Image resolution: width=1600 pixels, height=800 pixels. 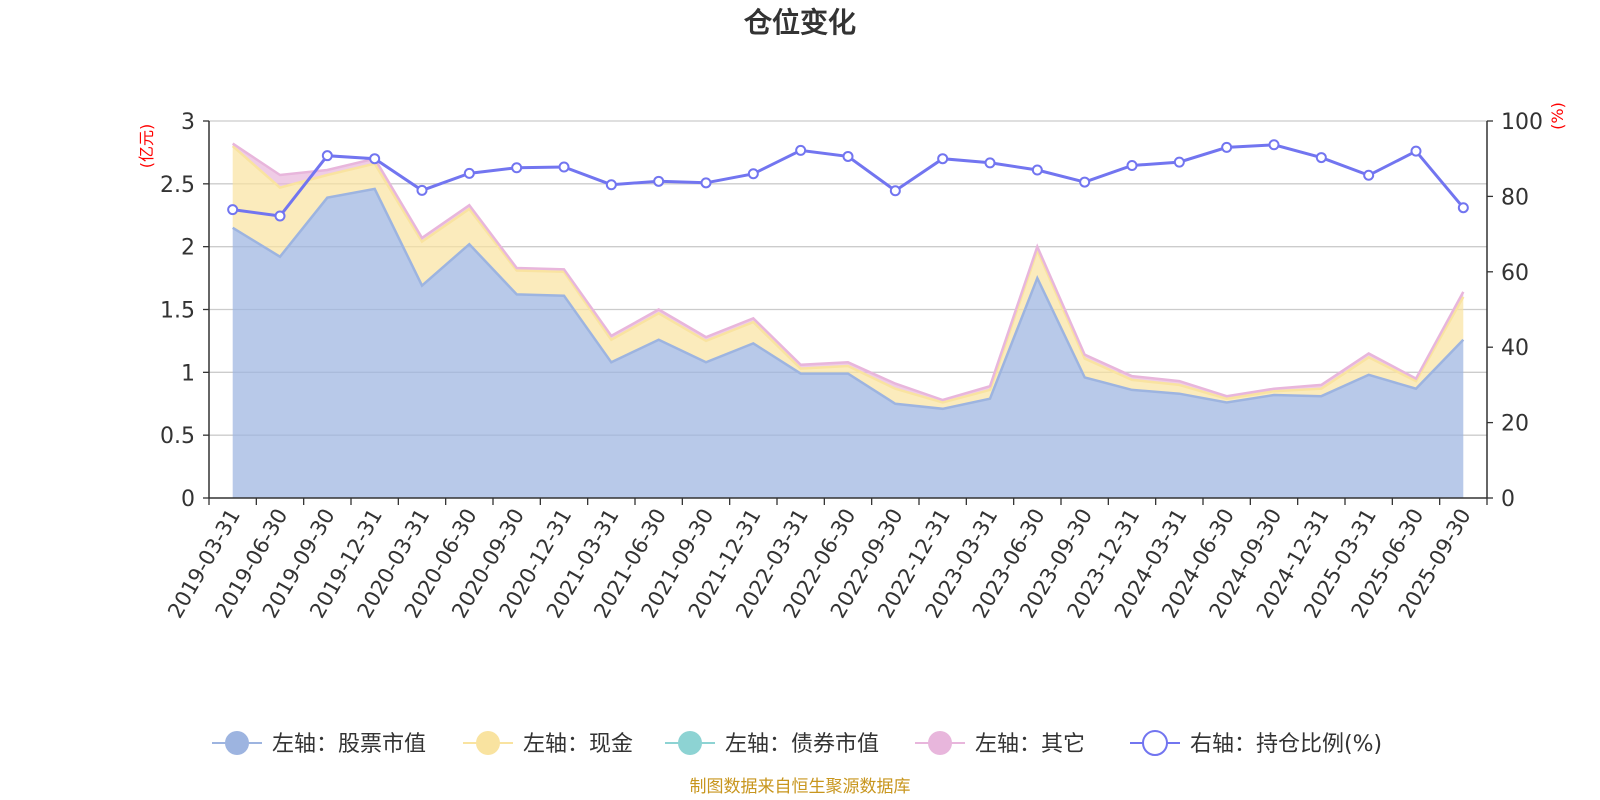 I want to click on right-axis-unit: (%), so click(x=1557, y=116).